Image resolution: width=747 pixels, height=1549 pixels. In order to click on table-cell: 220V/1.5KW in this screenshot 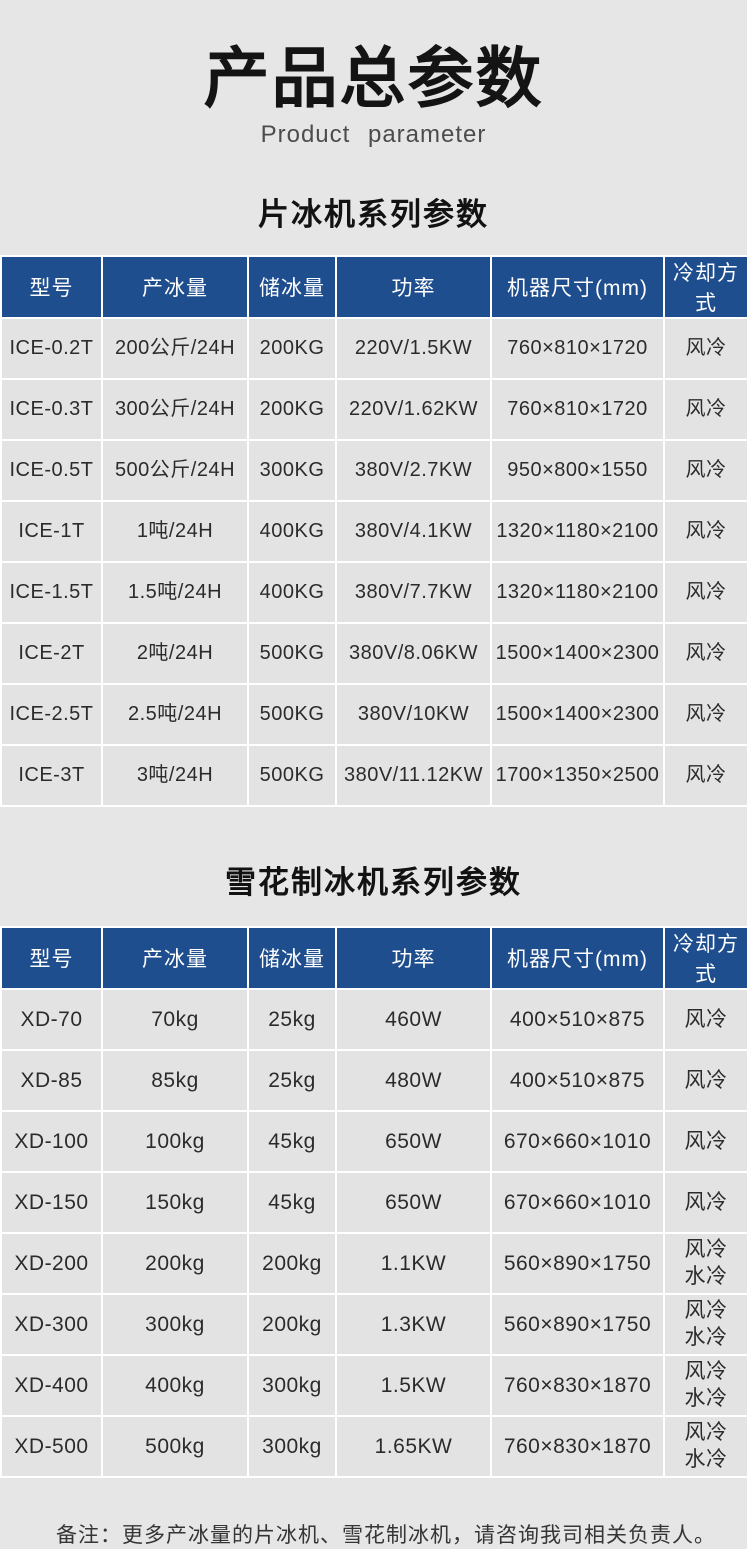, I will do `click(413, 348)`.